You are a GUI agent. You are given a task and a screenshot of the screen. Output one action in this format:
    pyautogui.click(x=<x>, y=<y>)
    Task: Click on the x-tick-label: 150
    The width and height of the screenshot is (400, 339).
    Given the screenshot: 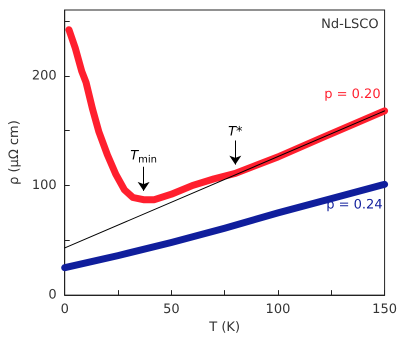 What is the action you would take?
    pyautogui.click(x=385, y=310)
    